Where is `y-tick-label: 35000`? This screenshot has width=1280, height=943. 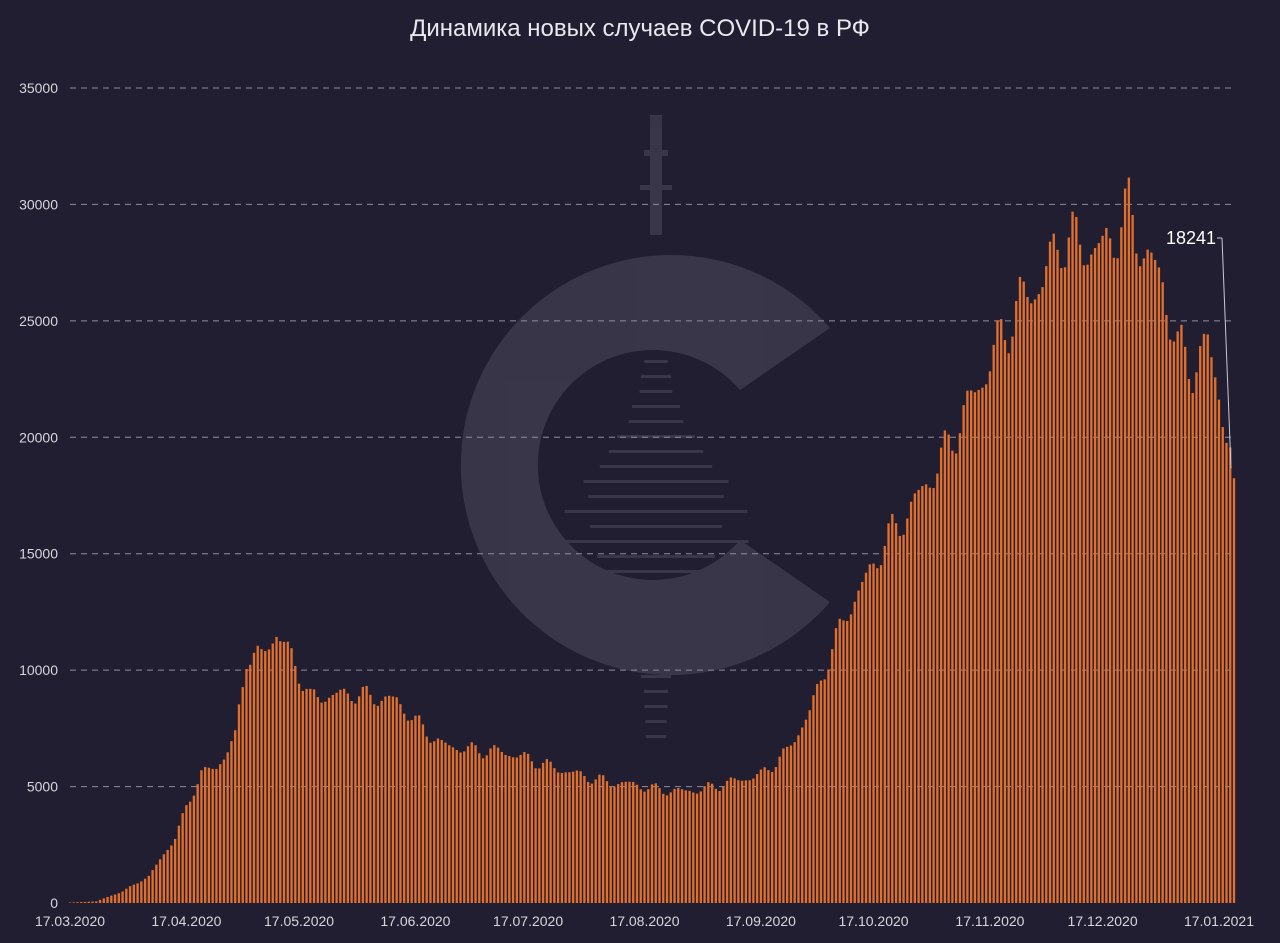 y-tick-label: 35000 is located at coordinates (38, 88).